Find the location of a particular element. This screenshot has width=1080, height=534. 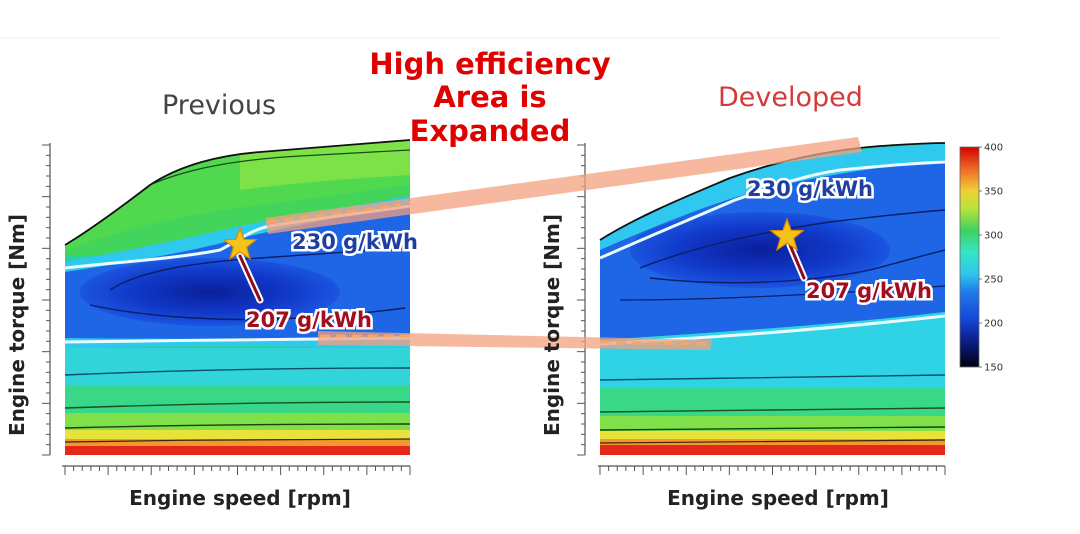

colorbar-tick-label: 350 is located at coordinates (993, 192).